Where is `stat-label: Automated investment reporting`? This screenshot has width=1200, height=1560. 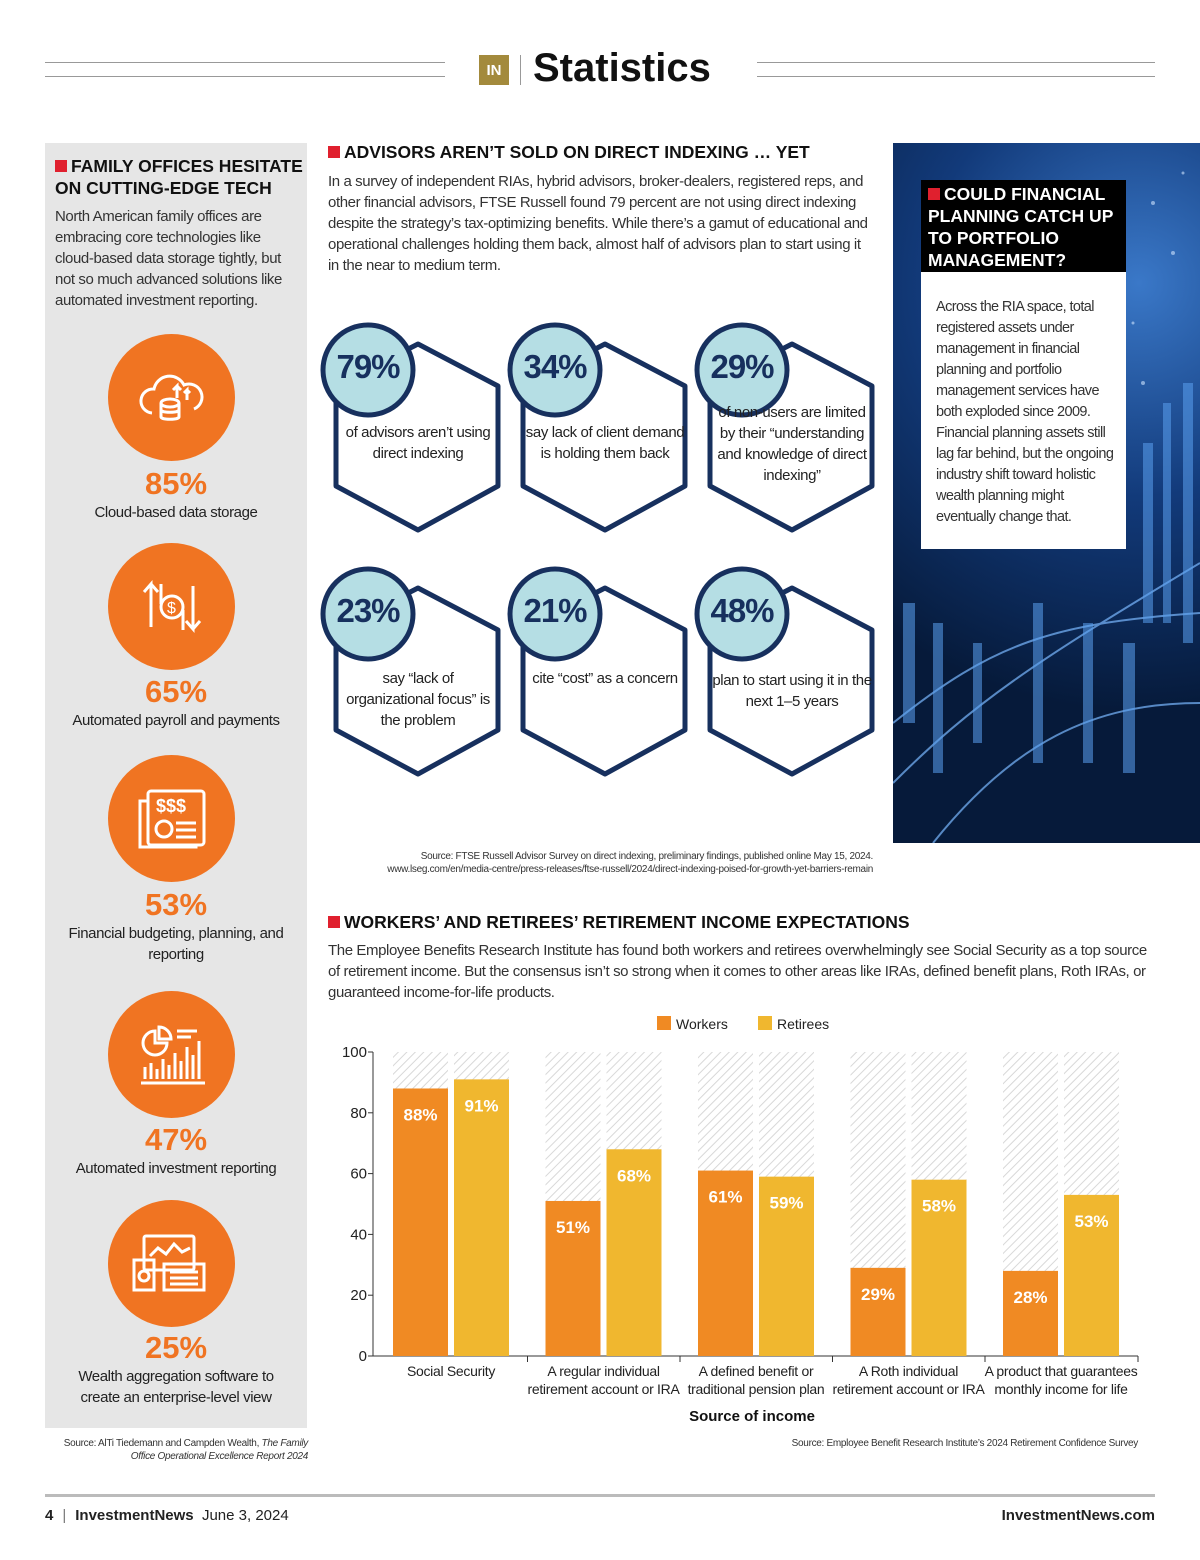 stat-label: Automated investment reporting is located at coordinates (176, 1168).